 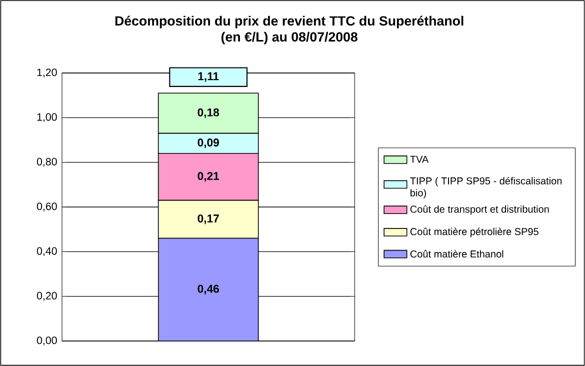 What do you see at coordinates (209, 113) in the screenshot?
I see `data-label: 0,18` at bounding box center [209, 113].